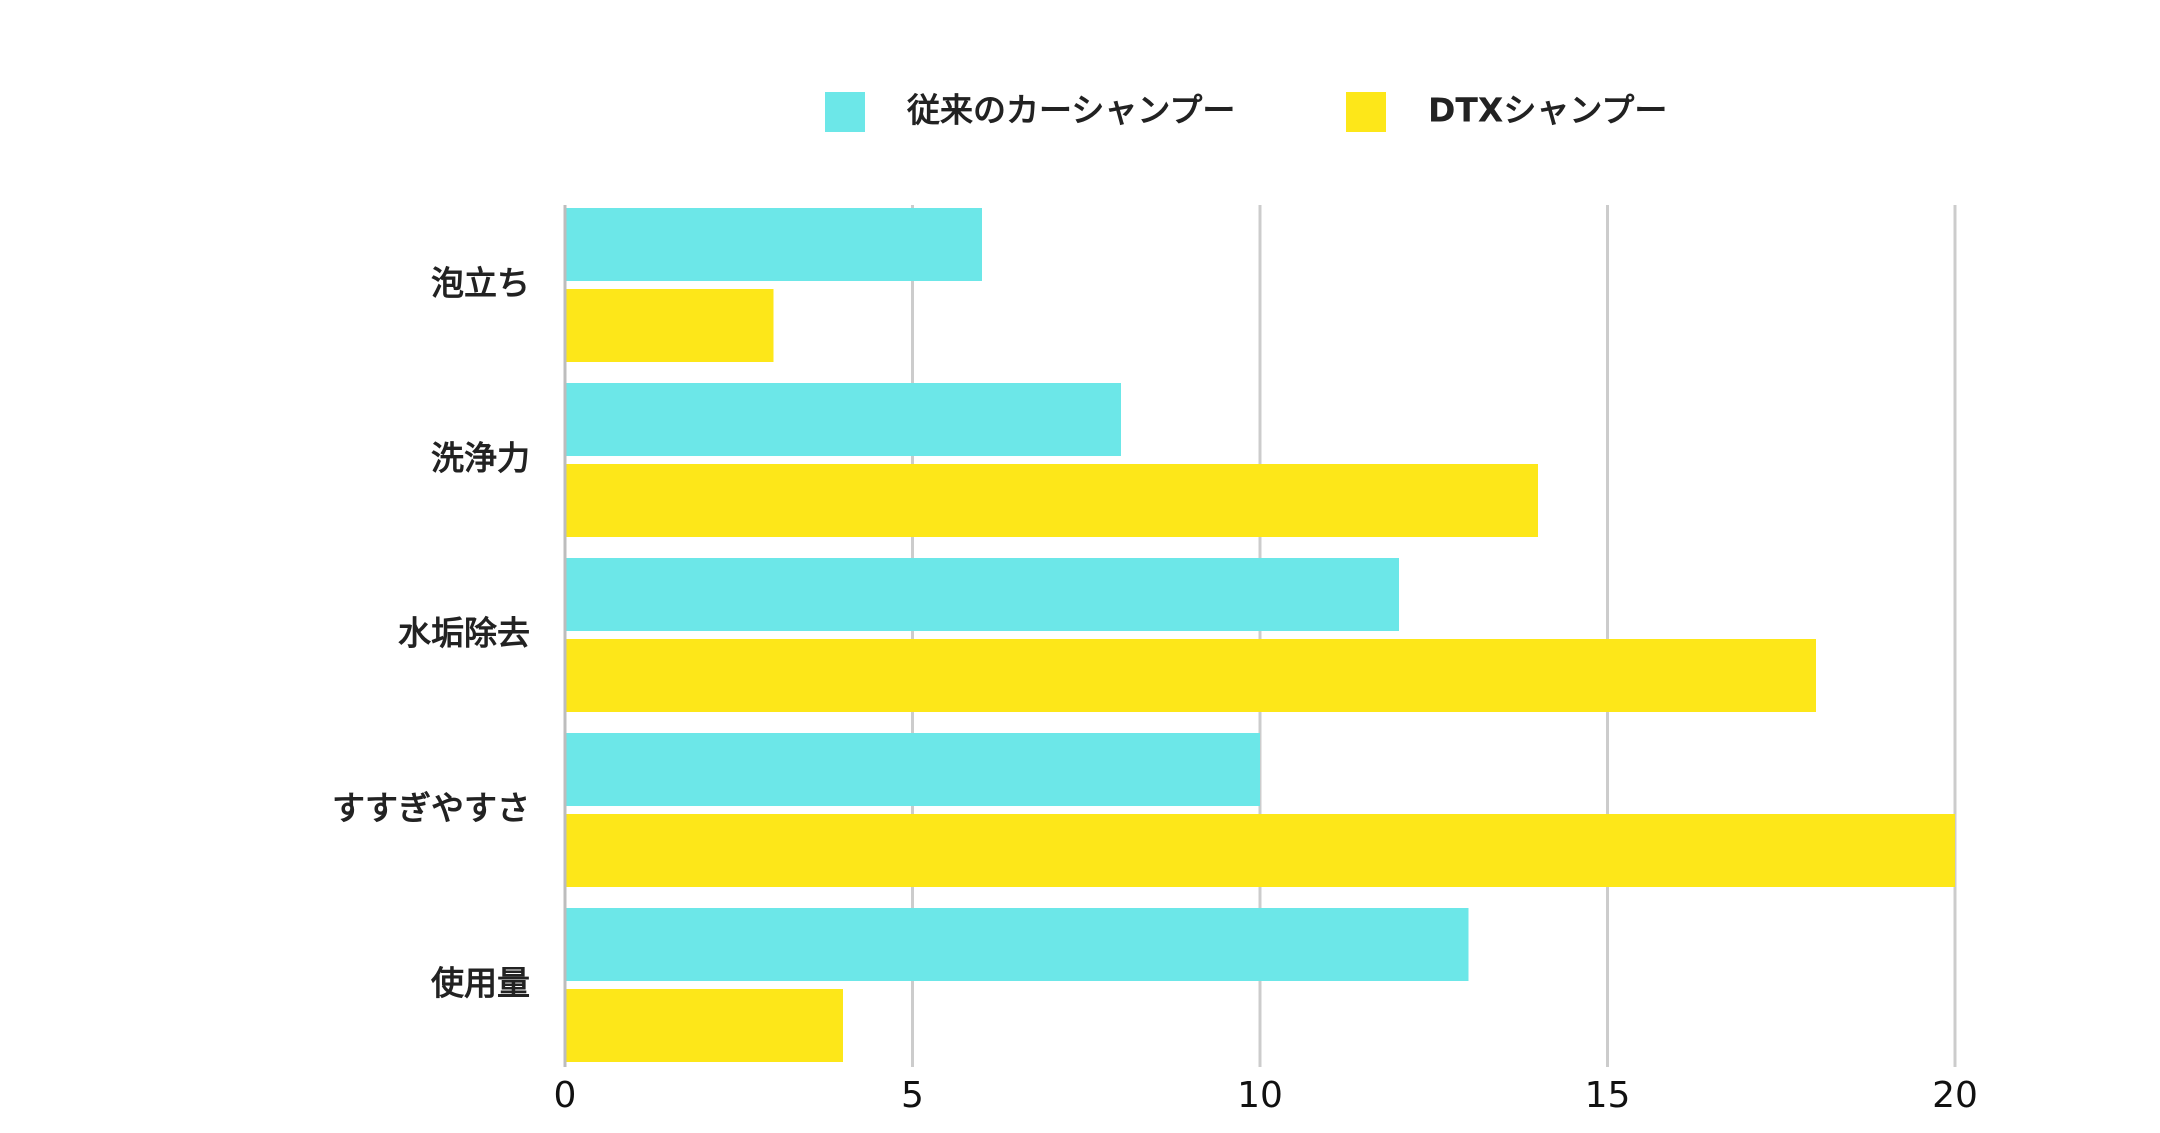  Describe the element at coordinates (1547, 110) in the screenshot. I see `legend-label-2: DTXシャンプー` at that location.